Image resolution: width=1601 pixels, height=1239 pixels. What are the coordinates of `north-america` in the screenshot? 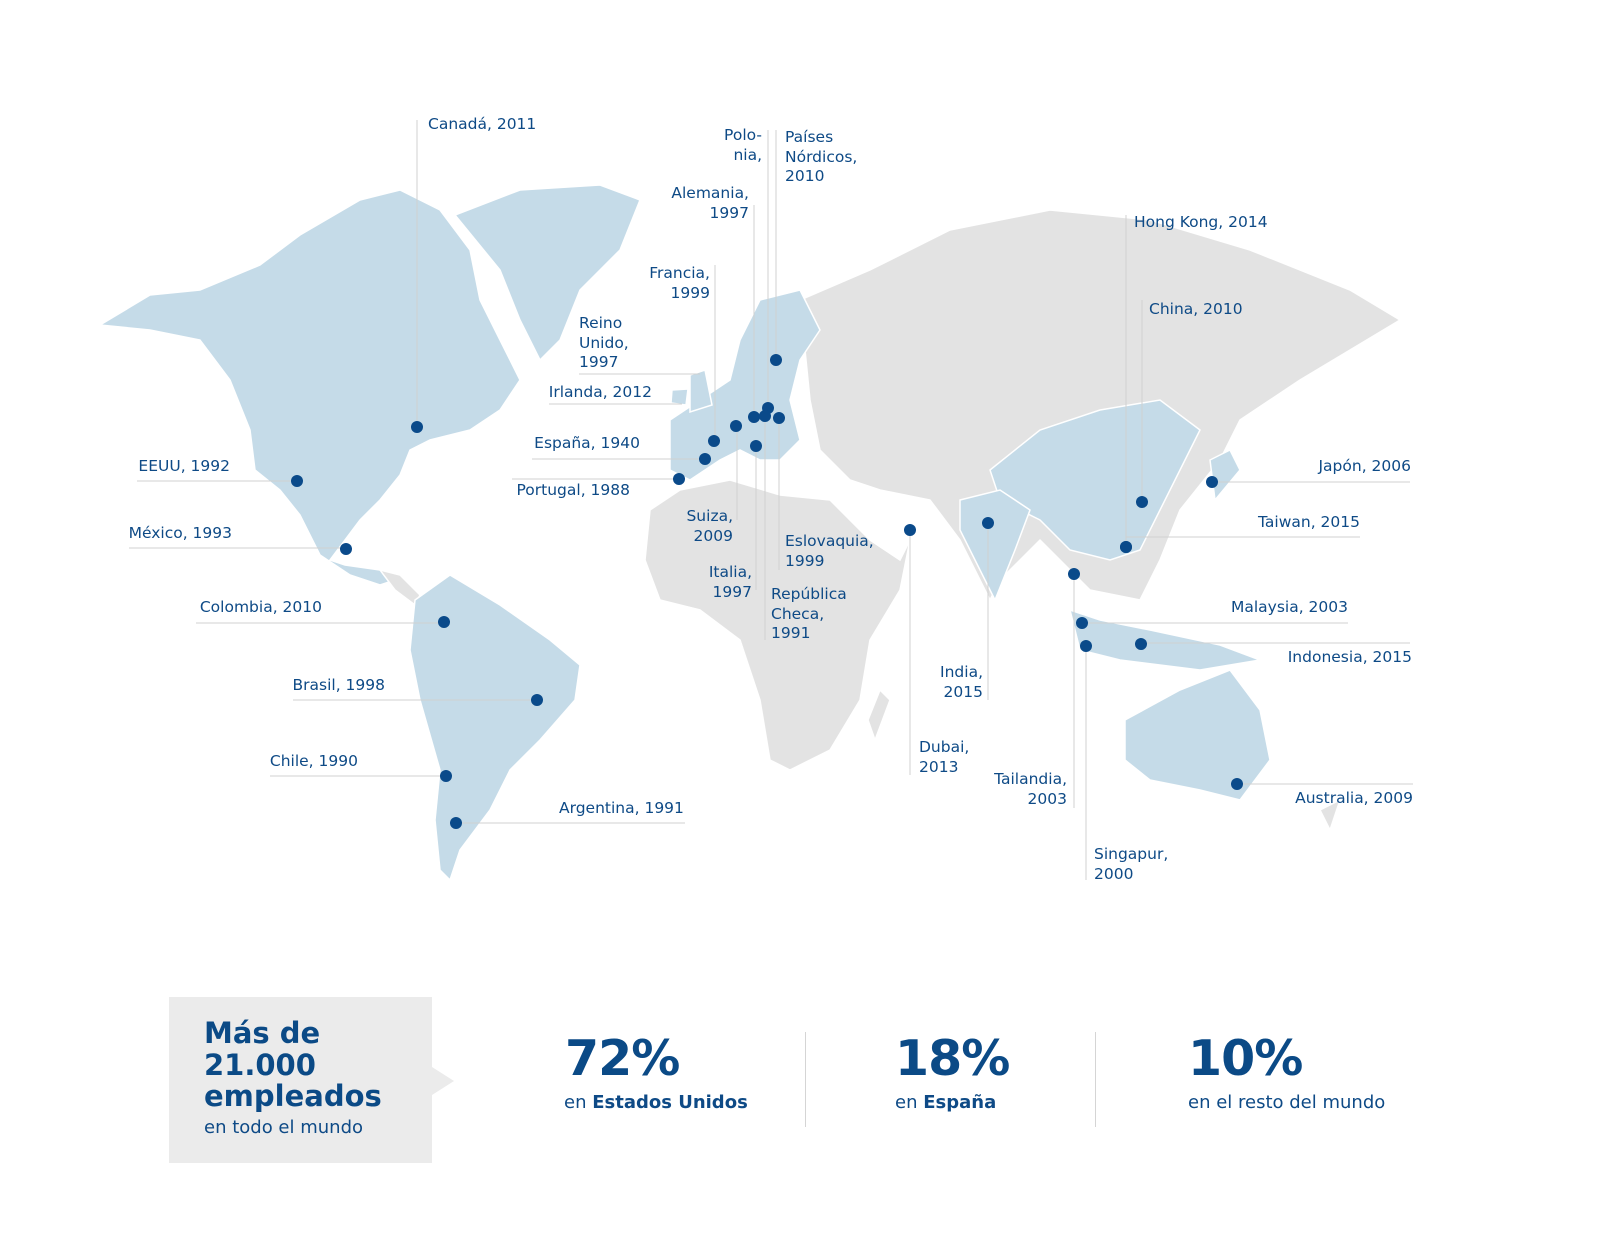 It's located at (309, 387).